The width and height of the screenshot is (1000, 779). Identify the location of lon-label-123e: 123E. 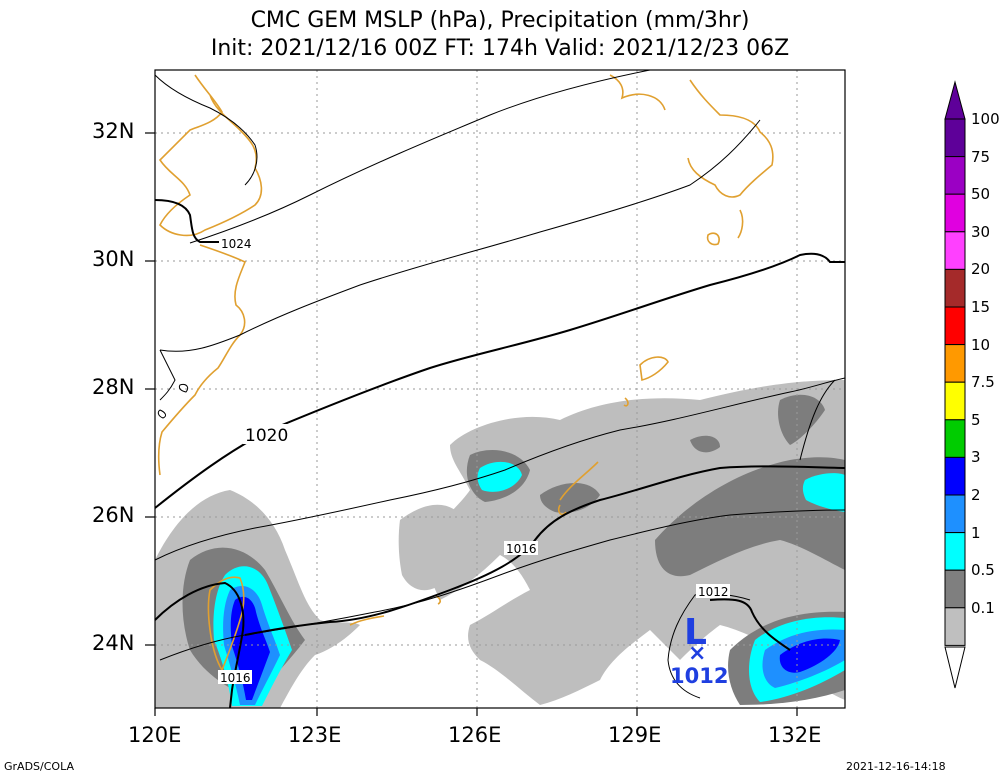
(315, 735).